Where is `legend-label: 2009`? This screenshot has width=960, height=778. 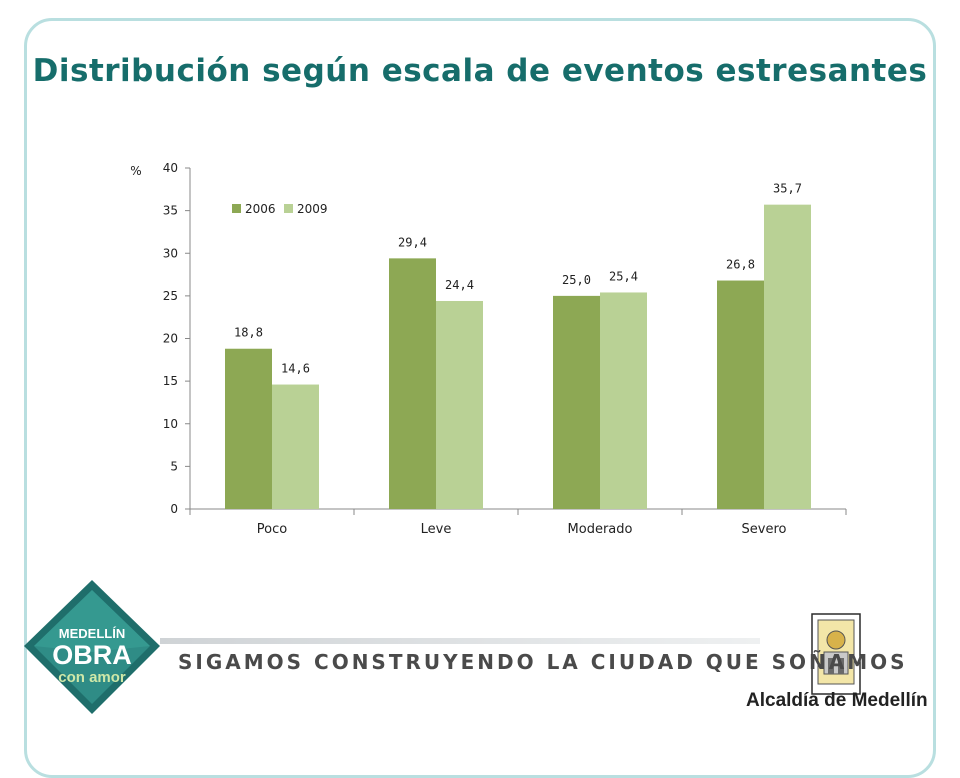
legend-label: 2009 is located at coordinates (312, 209).